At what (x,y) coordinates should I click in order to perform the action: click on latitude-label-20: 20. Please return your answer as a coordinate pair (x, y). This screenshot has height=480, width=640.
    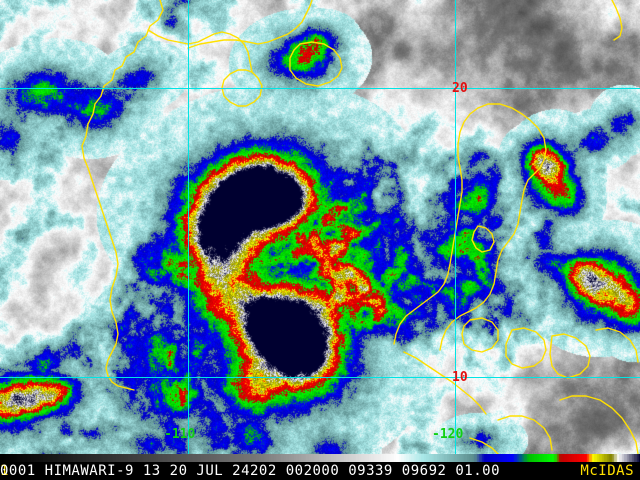
    Looking at the image, I should click on (460, 88).